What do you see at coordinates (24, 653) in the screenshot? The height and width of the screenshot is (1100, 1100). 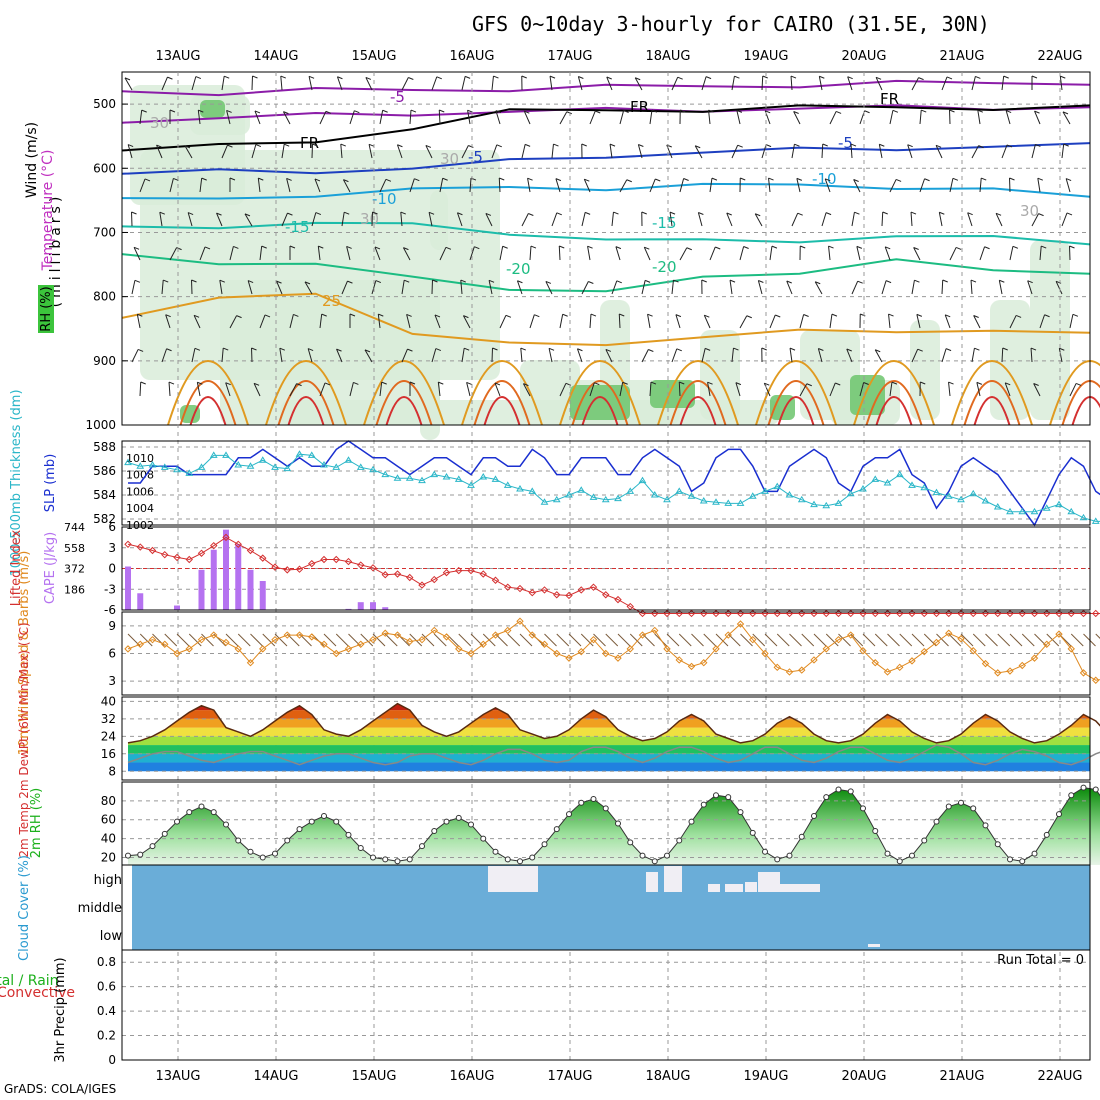 I see `wind-label: 10m Wind Speed & Barbs (m/s)` at bounding box center [24, 653].